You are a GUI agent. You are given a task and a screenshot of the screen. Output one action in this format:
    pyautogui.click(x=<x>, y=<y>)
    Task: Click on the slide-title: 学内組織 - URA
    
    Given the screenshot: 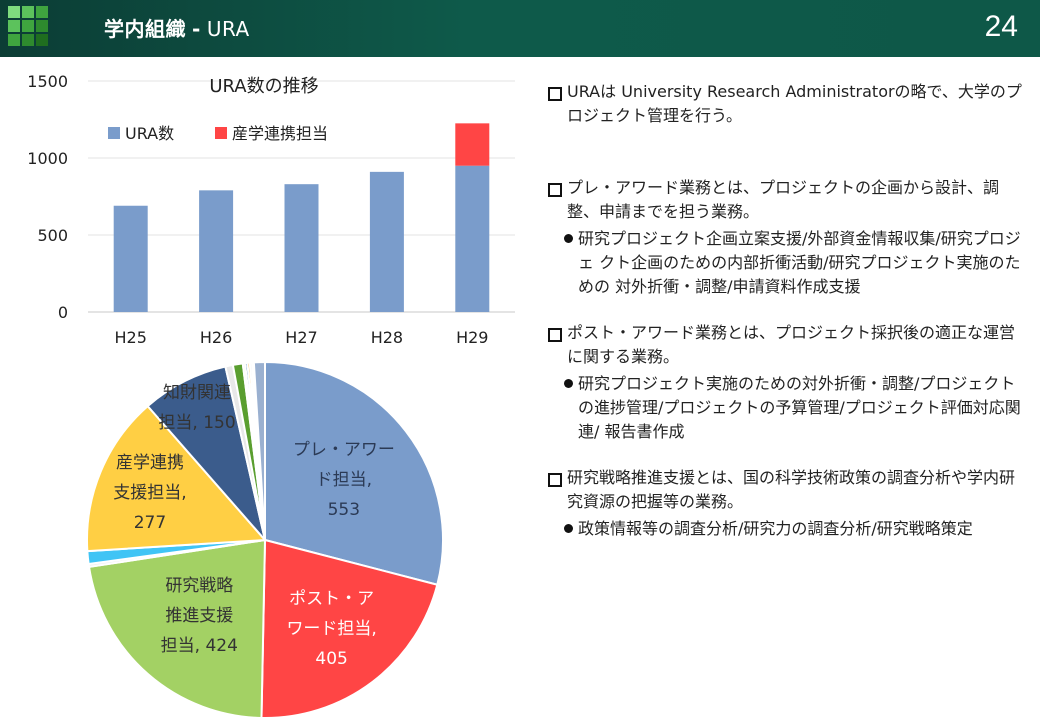 What is the action you would take?
    pyautogui.click(x=177, y=29)
    